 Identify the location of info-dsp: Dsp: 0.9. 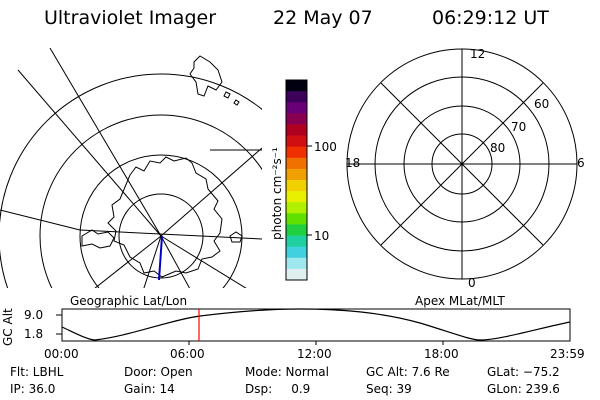
(278, 389).